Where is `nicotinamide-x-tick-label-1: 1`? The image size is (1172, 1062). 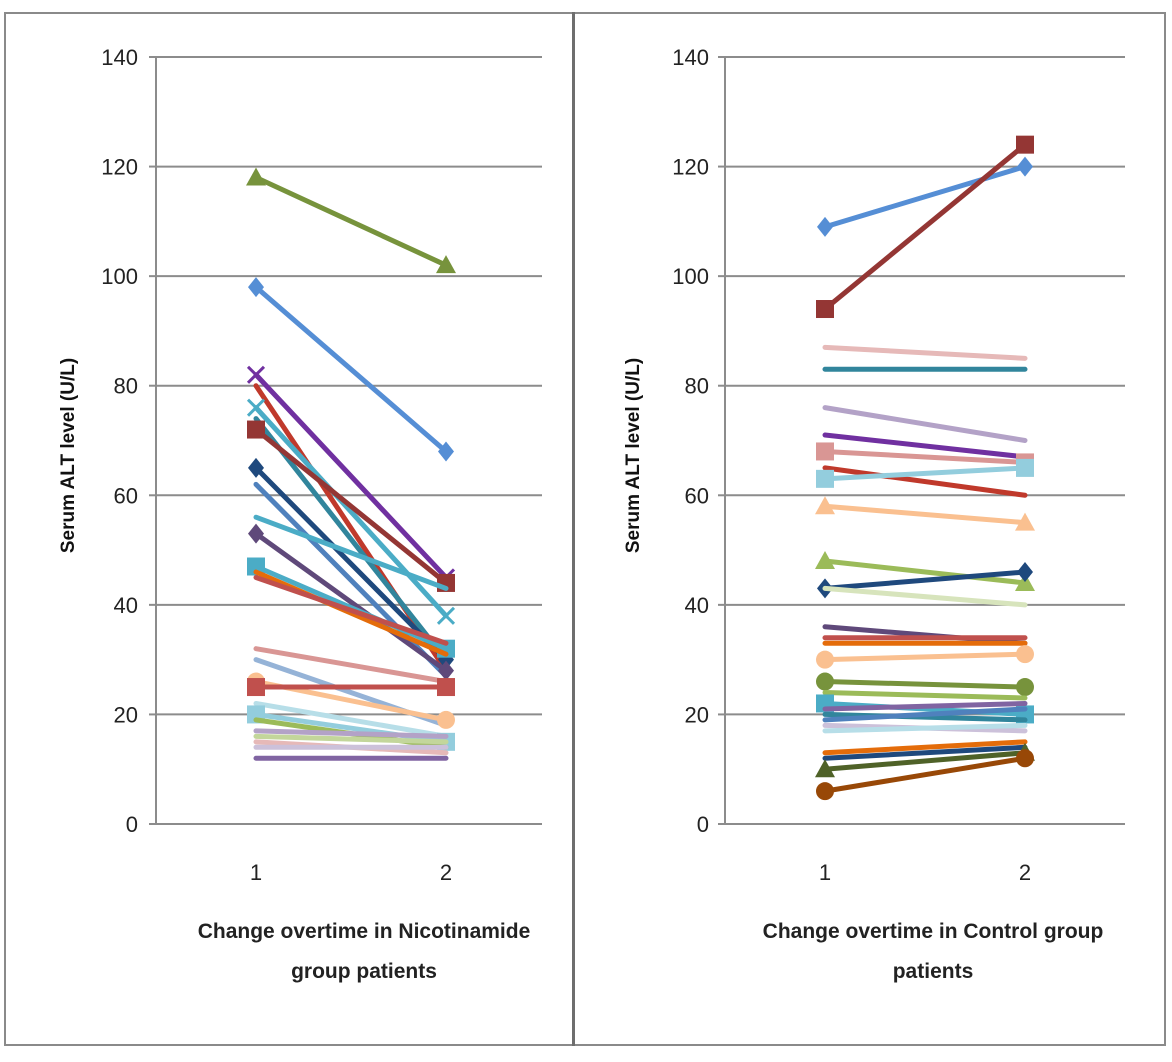
nicotinamide-x-tick-label-1: 1 is located at coordinates (256, 872).